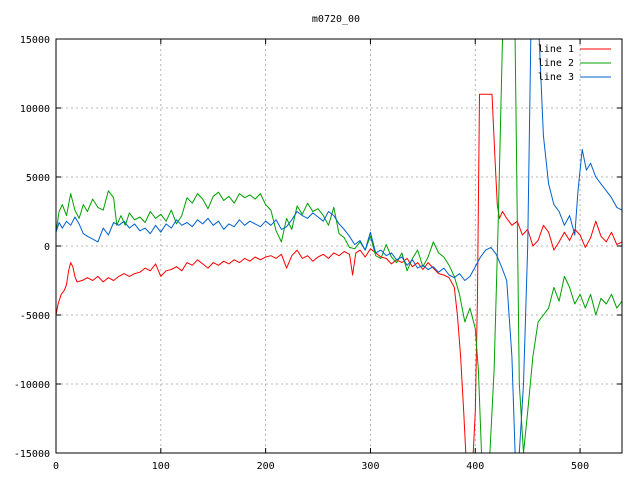 This screenshot has height=480, width=640. Describe the element at coordinates (56, 466) in the screenshot. I see `x-tick-label: 0` at that location.